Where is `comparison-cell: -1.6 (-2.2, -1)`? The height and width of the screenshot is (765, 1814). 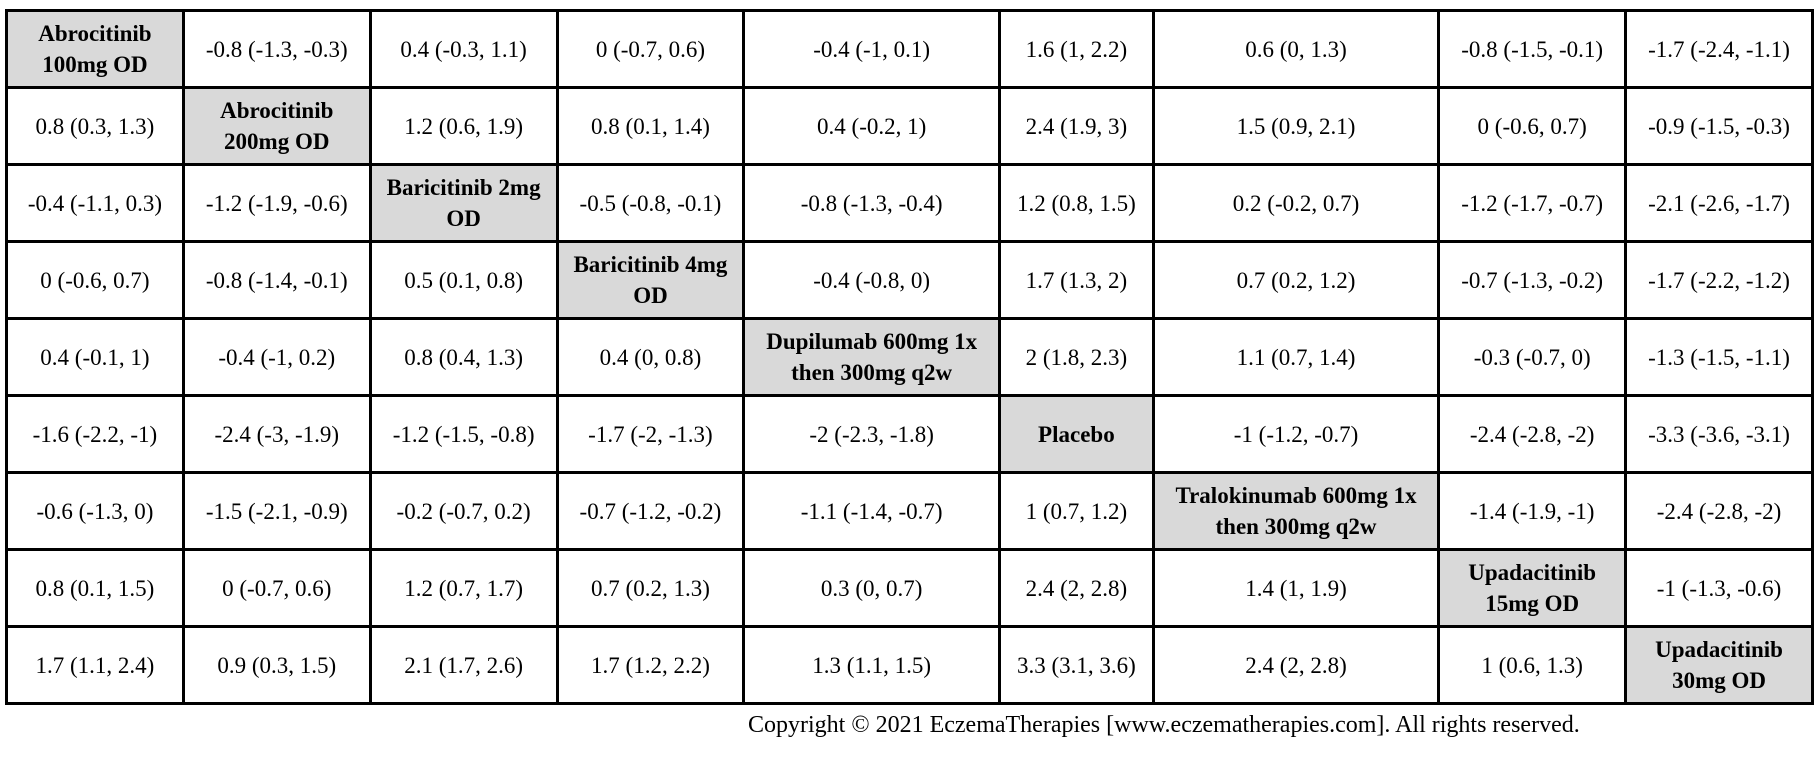
comparison-cell: -1.6 (-2.2, -1) is located at coordinates (95, 434).